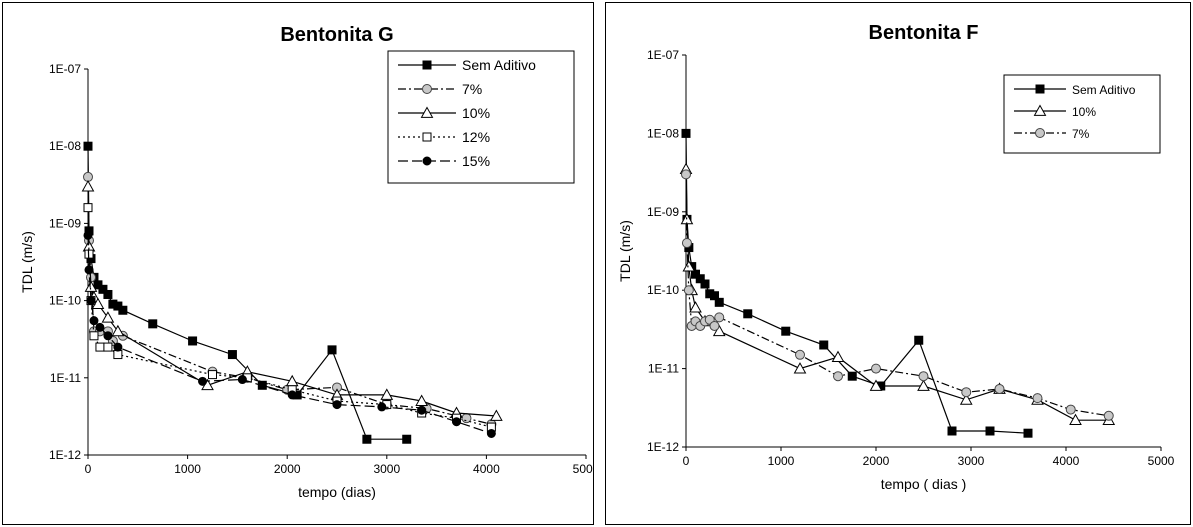 The image size is (1193, 527). I want to click on x-tick-label: 0, so click(88, 469).